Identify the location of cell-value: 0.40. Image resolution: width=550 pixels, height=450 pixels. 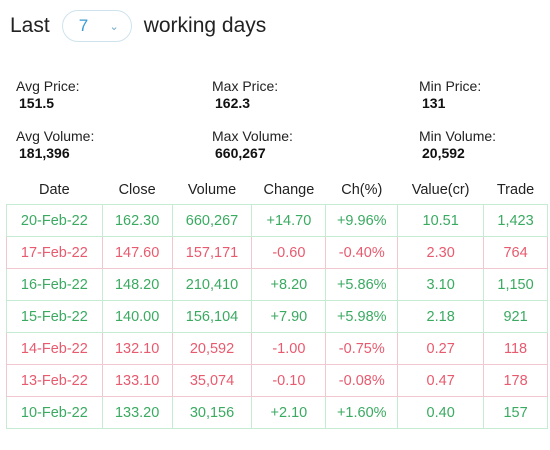
(441, 412).